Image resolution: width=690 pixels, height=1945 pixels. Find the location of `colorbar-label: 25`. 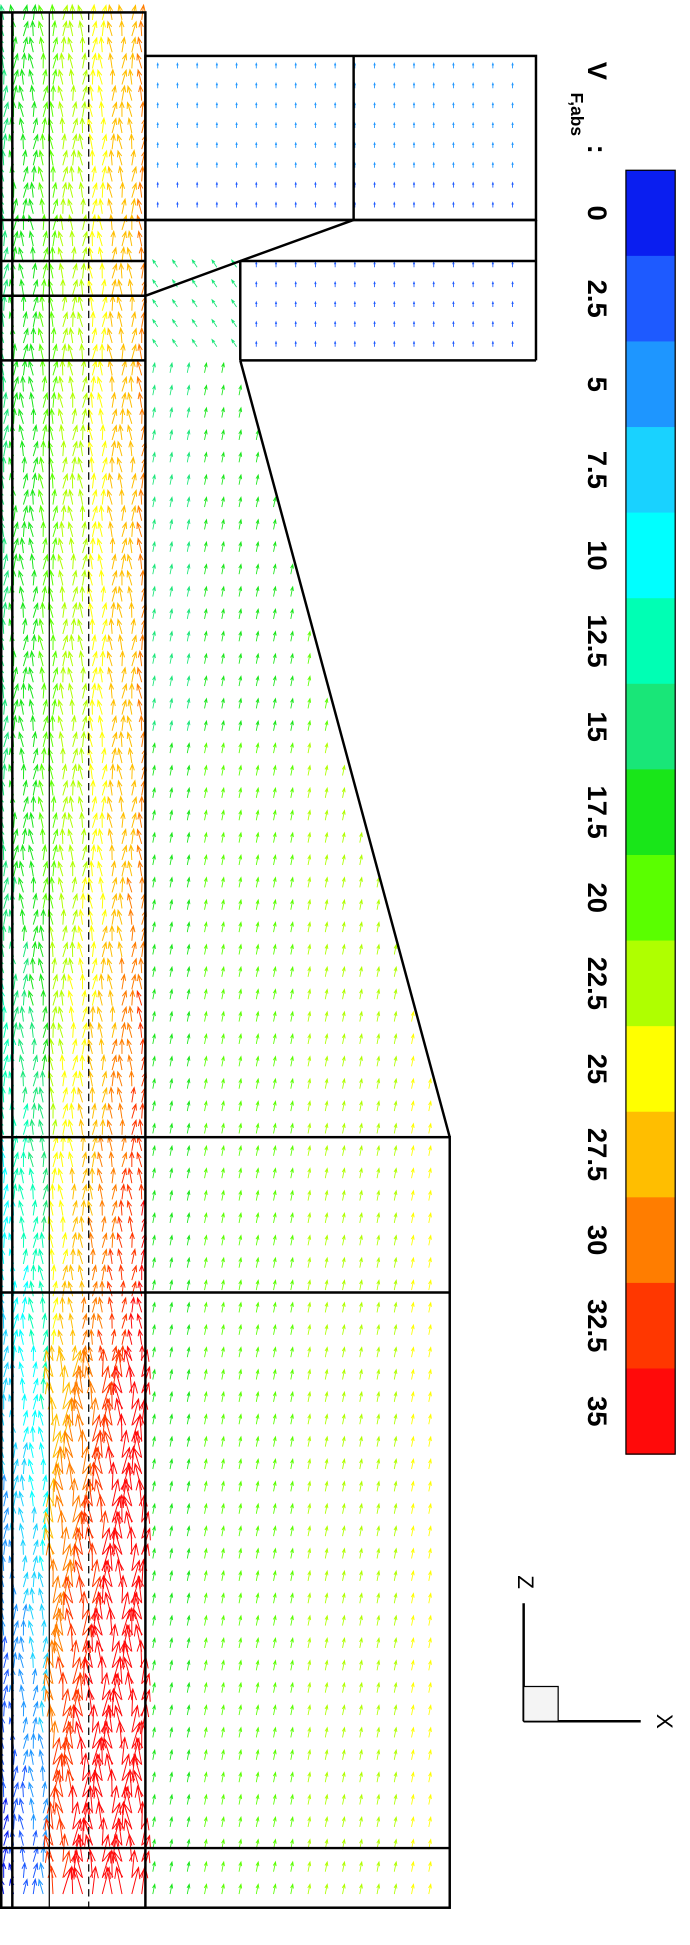

colorbar-label: 25 is located at coordinates (597, 1069).